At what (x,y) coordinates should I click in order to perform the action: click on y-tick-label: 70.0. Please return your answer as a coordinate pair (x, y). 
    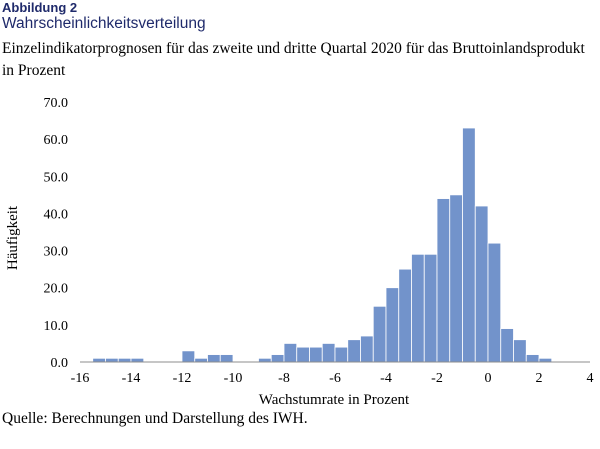
    Looking at the image, I should click on (56, 103).